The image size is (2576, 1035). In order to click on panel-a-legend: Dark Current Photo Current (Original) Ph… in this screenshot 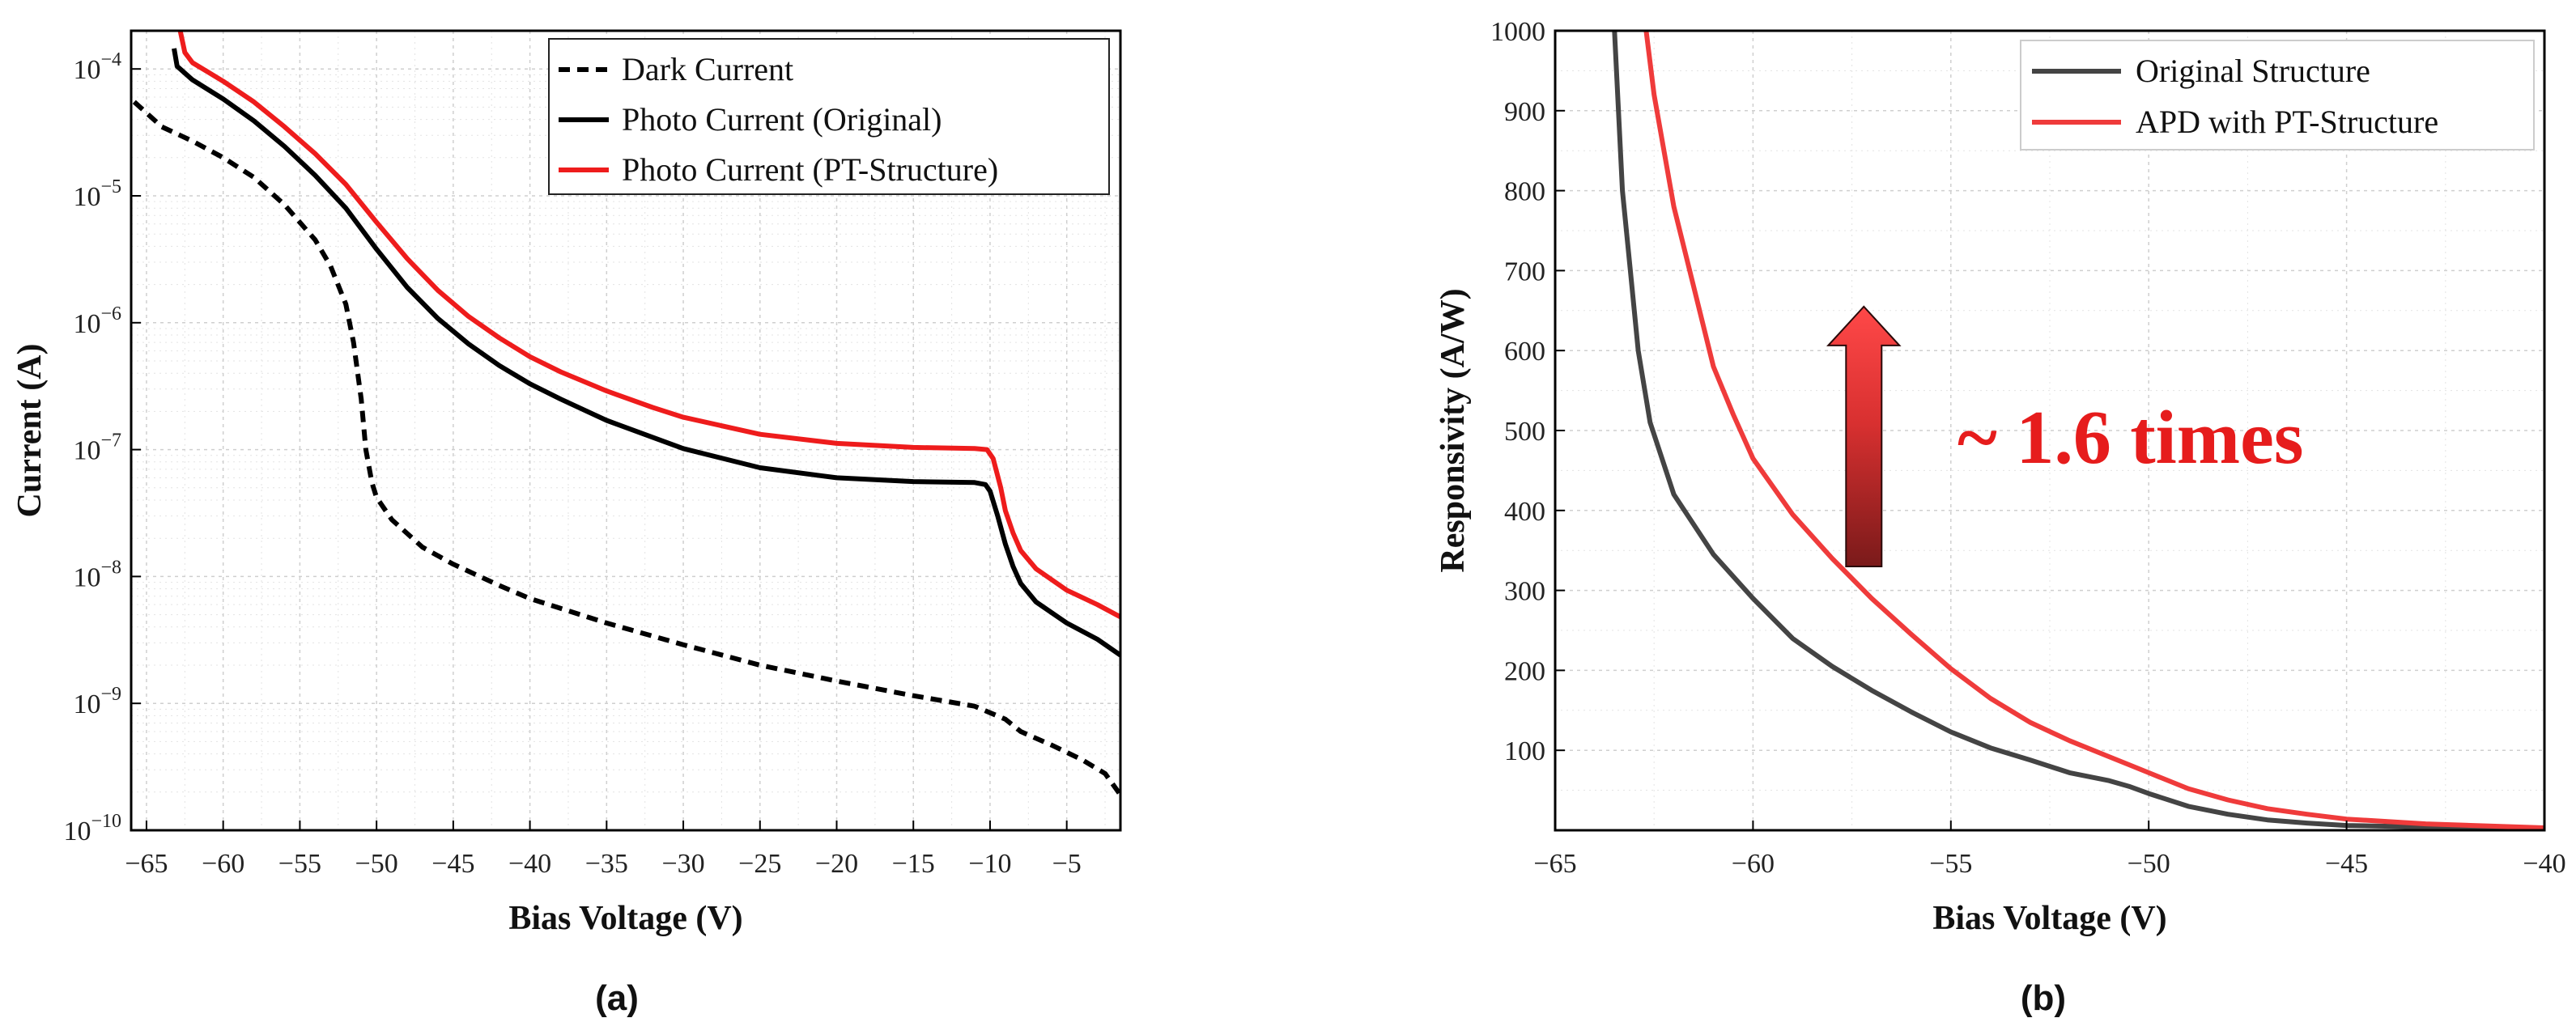, I will do `click(829, 116)`.